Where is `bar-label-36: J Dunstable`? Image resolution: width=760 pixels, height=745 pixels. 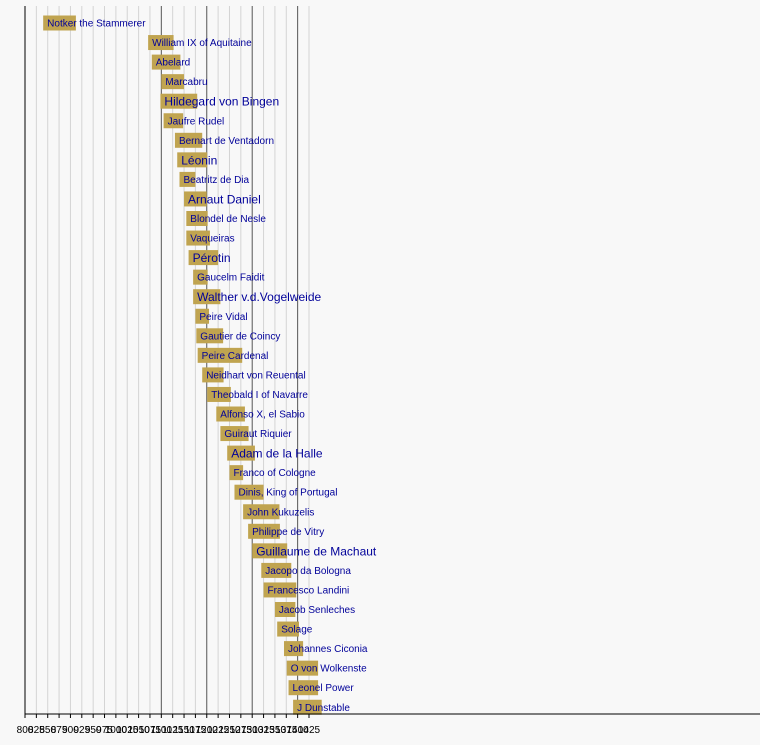 bar-label-36: J Dunstable is located at coordinates (323, 708).